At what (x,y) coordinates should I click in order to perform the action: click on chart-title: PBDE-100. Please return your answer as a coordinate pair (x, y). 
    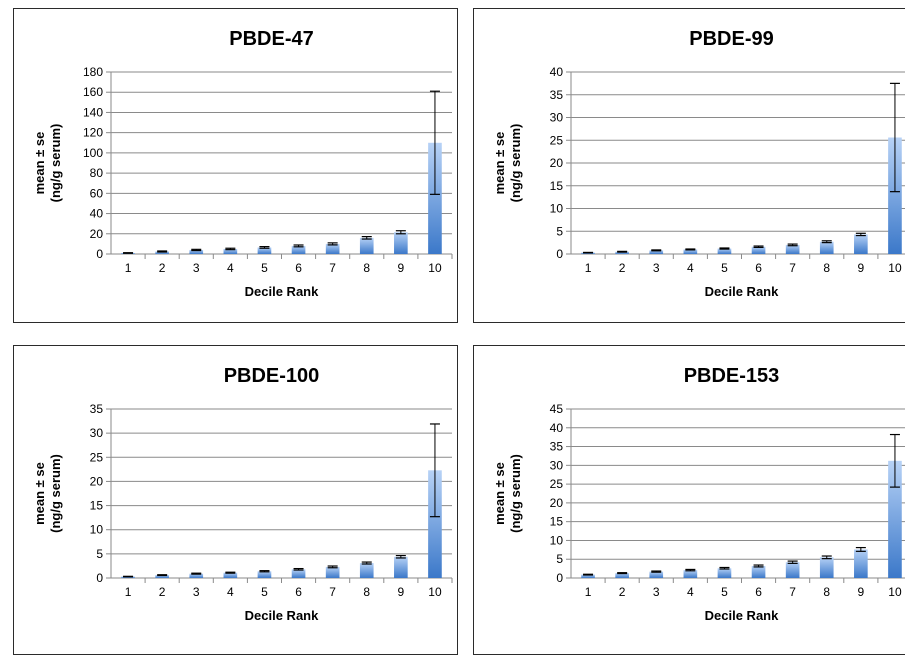
    Looking at the image, I should click on (272, 376).